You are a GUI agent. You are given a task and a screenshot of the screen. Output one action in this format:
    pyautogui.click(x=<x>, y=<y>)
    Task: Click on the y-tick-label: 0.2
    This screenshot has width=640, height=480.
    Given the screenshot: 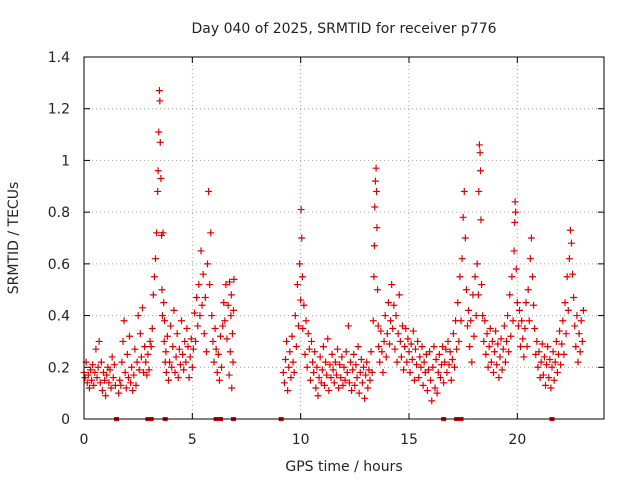 What is the action you would take?
    pyautogui.click(x=59, y=368)
    